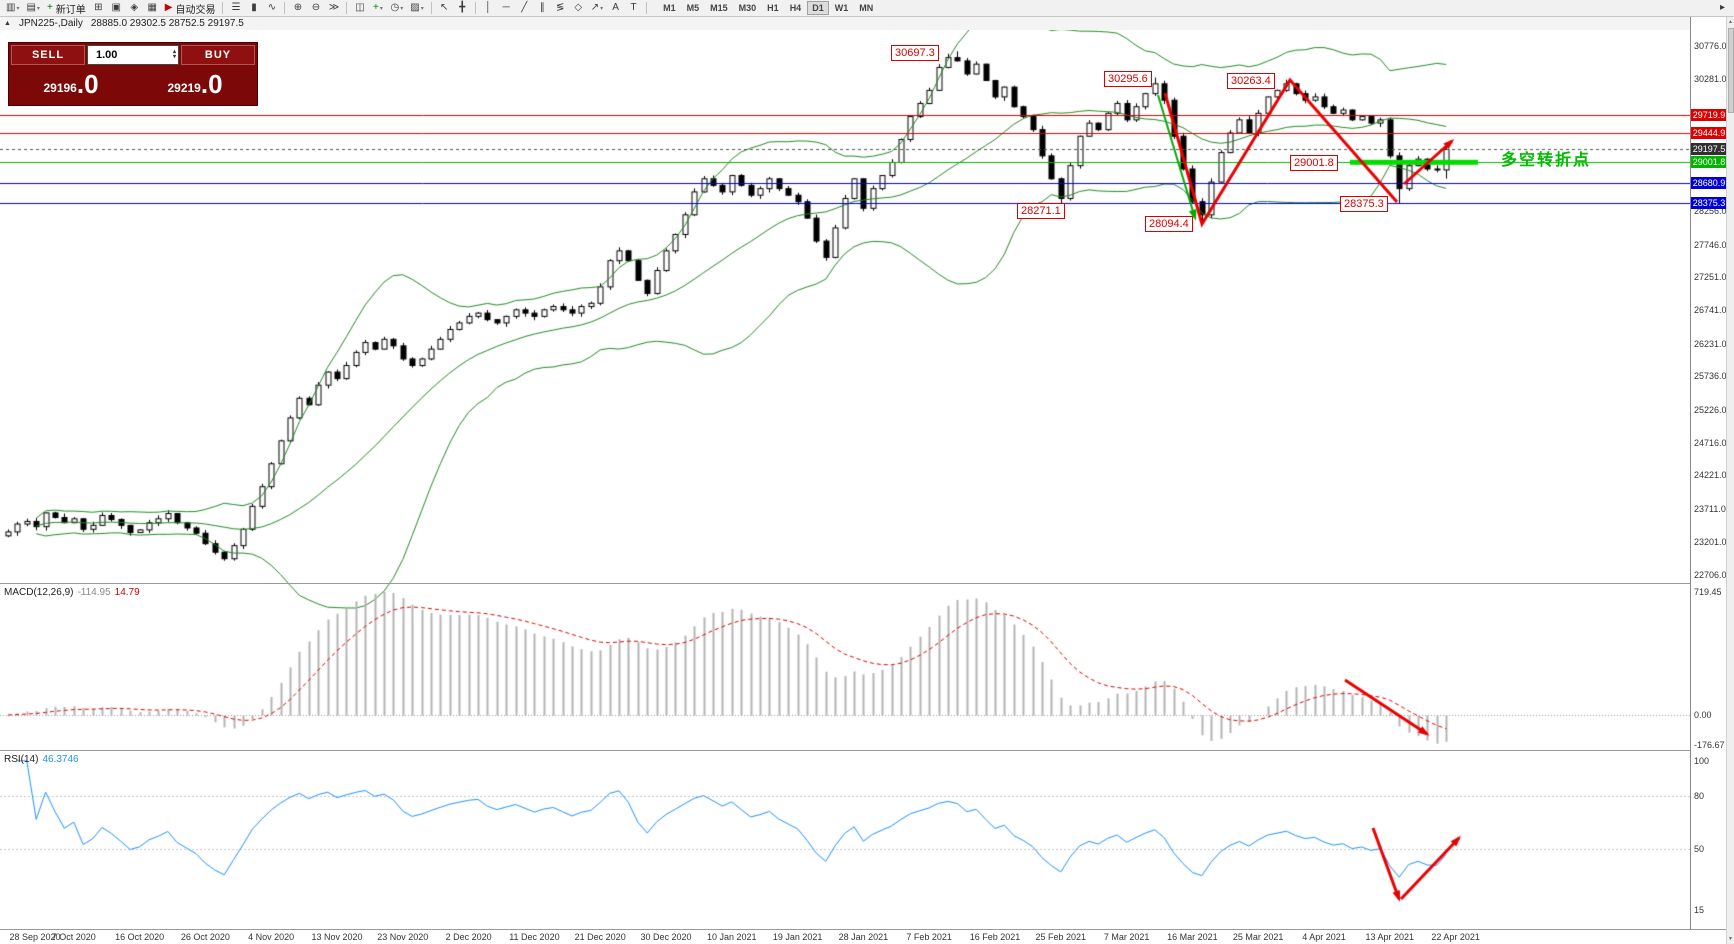 This screenshot has width=1734, height=944. I want to click on time-axis-label: 25 Mar 2021, so click(1258, 937).